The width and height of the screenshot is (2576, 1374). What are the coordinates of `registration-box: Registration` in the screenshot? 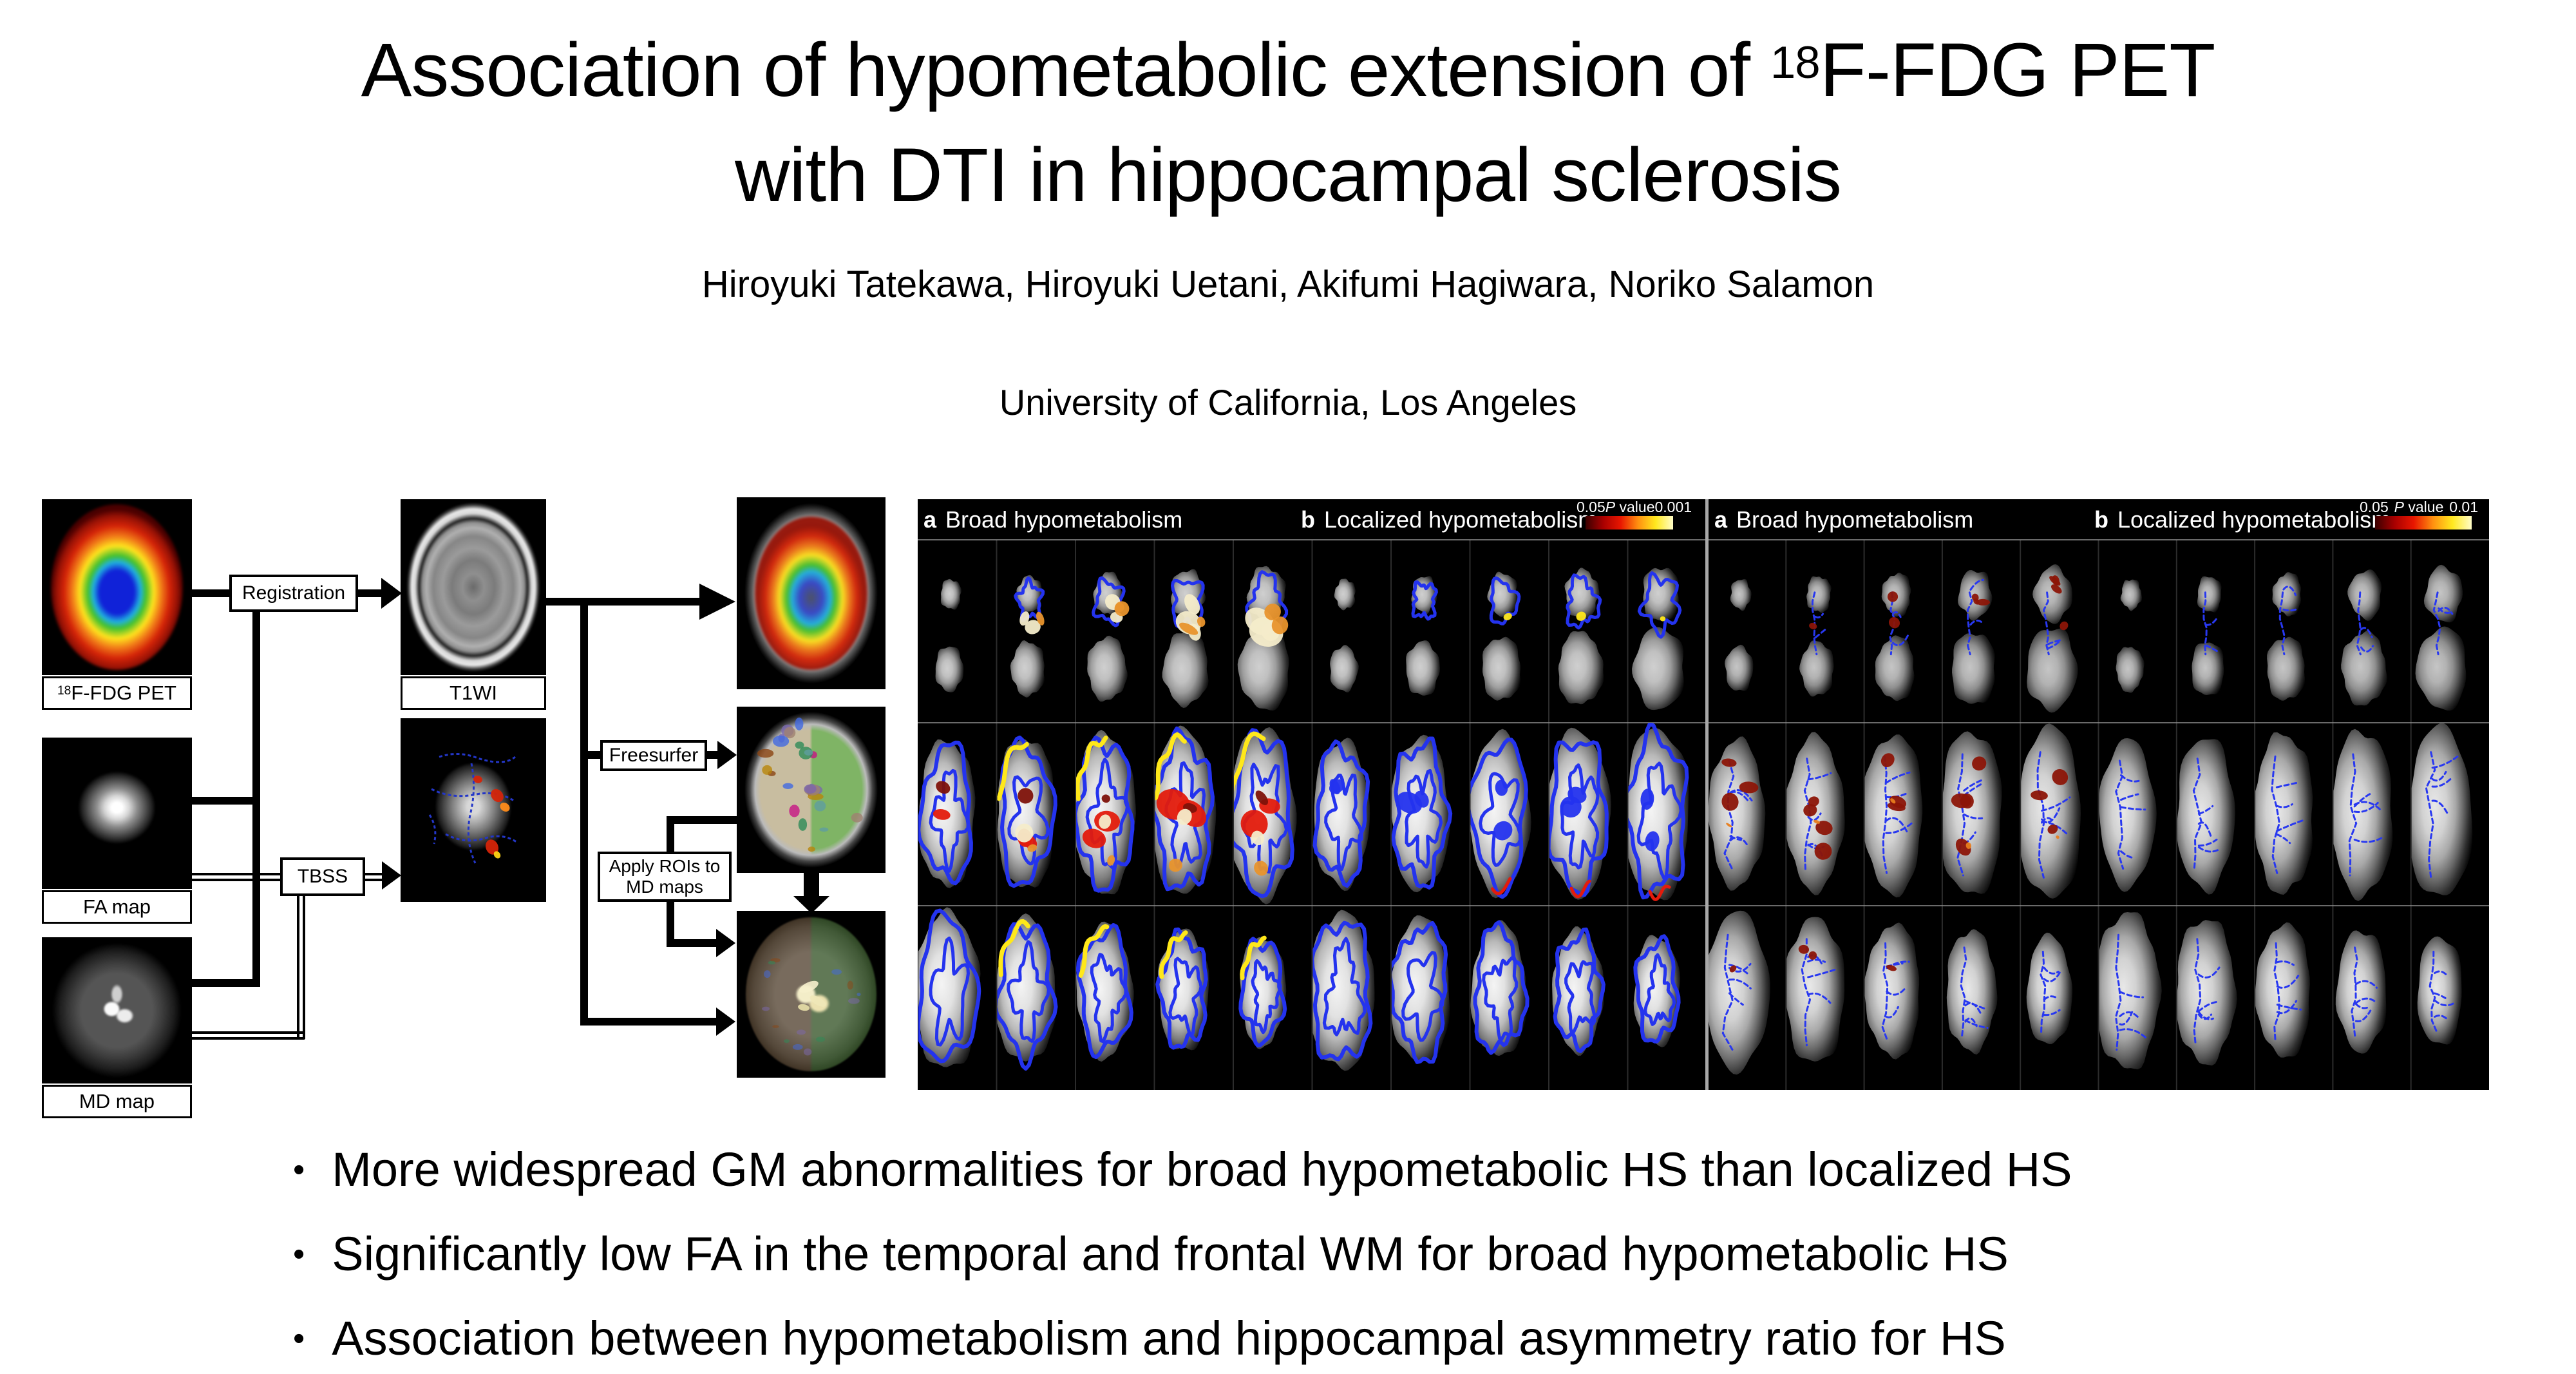 It's located at (293, 593).